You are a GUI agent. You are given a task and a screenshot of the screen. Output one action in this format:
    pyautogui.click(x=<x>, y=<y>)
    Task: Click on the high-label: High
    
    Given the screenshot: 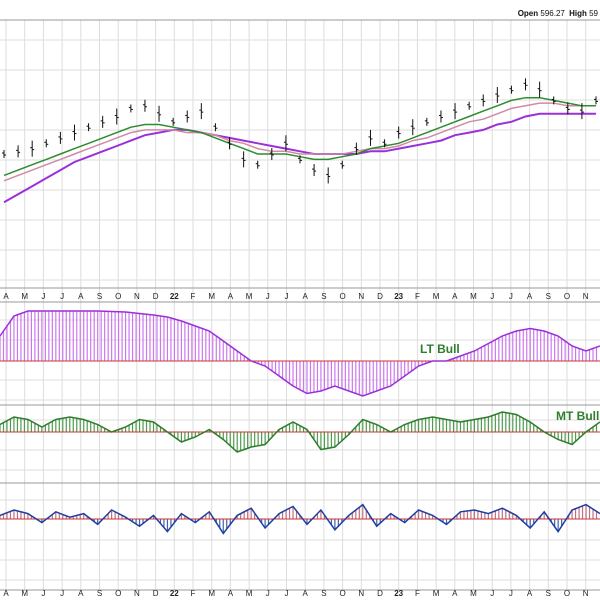 What is the action you would take?
    pyautogui.click(x=578, y=13)
    